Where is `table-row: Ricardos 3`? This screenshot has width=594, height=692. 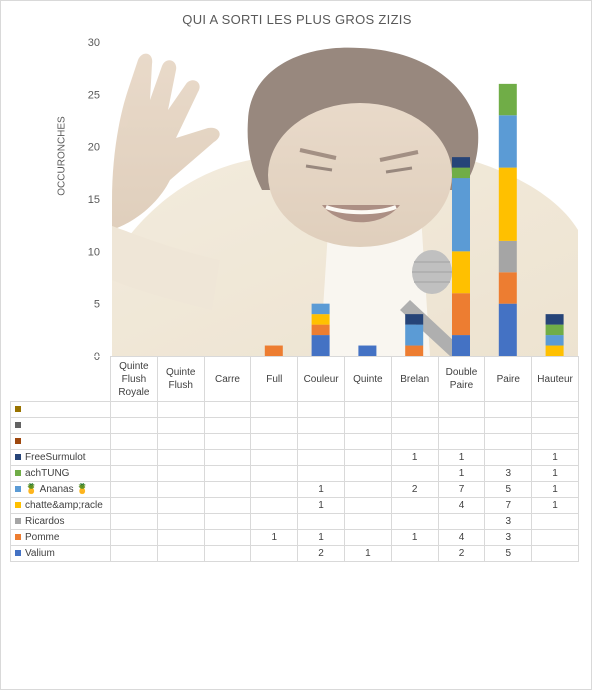 table-row: Ricardos 3 is located at coordinates (294, 521).